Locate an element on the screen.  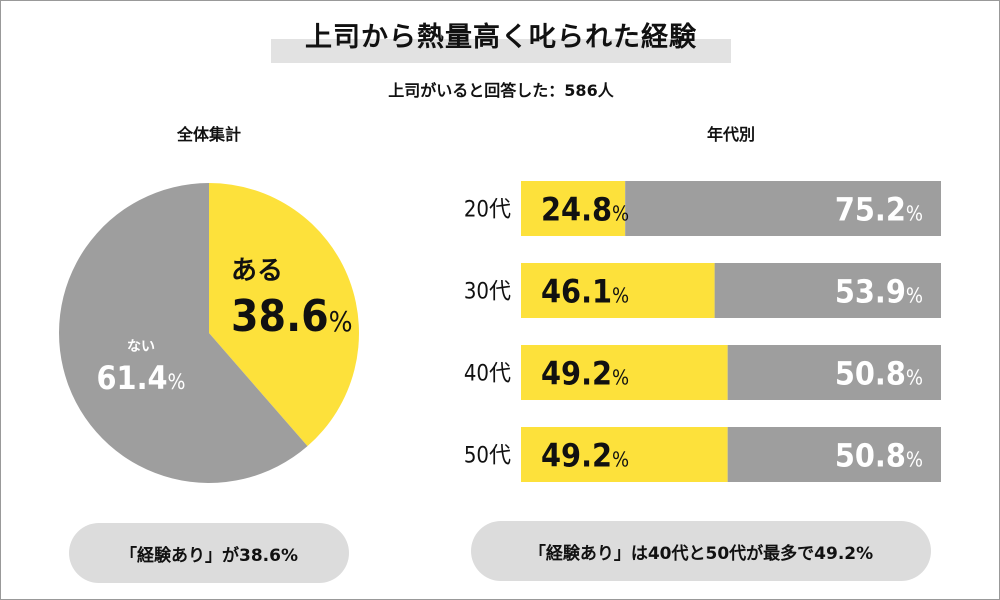
title-highlight is located at coordinates (501, 51).